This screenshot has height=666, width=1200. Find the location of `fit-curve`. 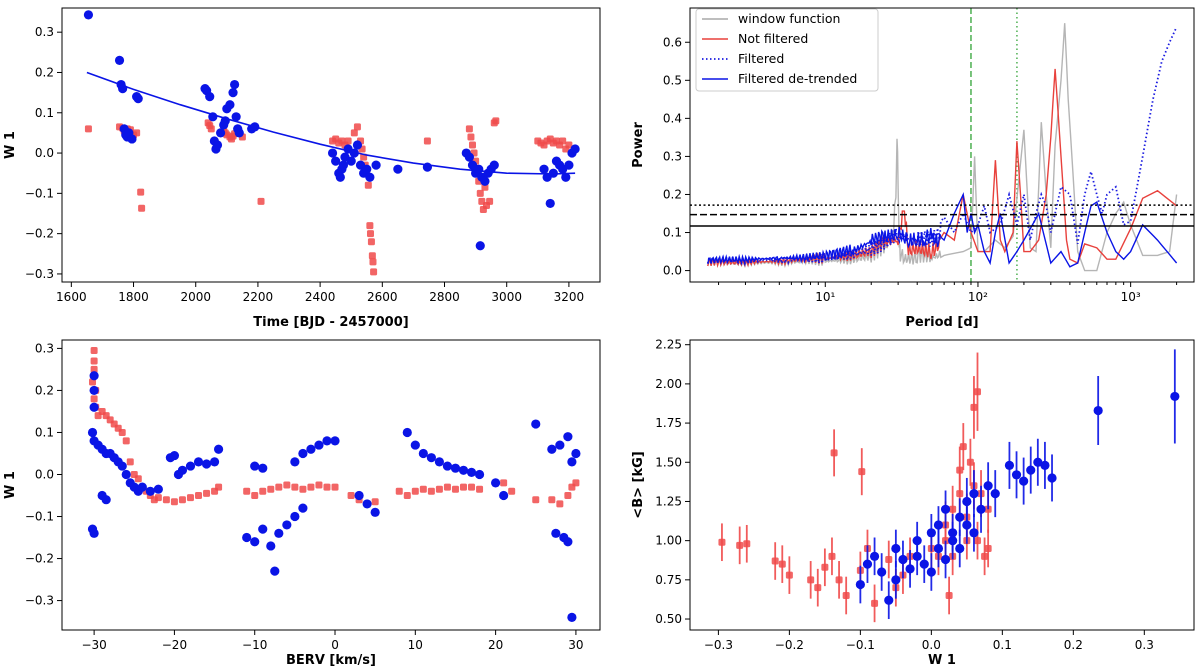

fit-curve is located at coordinates (331, 123).